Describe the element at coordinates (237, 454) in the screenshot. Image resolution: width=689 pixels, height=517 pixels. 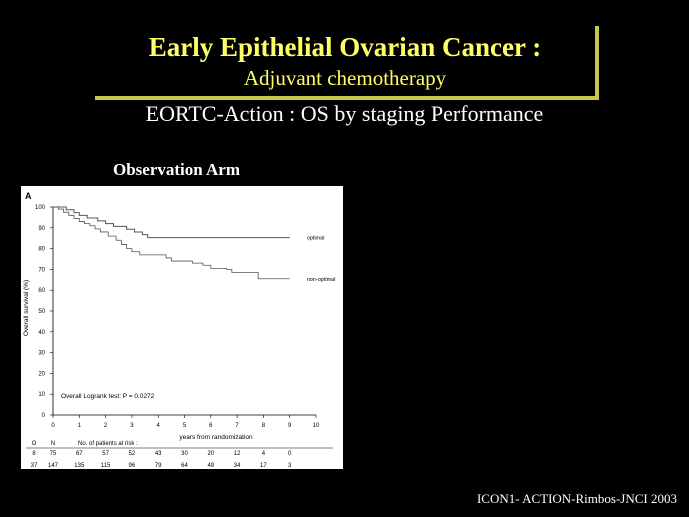
I see `risk-cell-value: 12` at that location.